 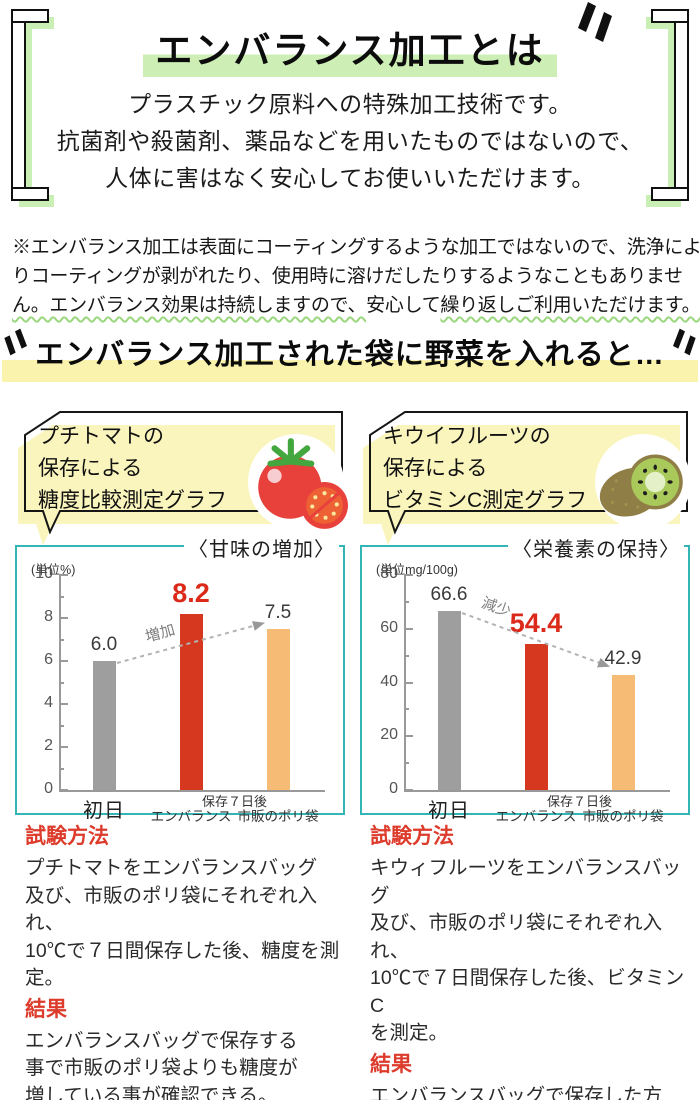 I want to click on y-axis-tick-label: 40, so click(x=389, y=681).